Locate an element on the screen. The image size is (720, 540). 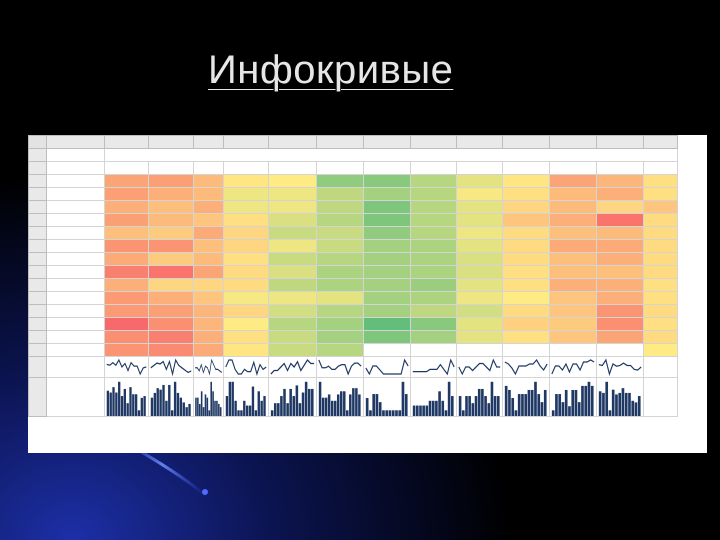
column-header-E is located at coordinates (246, 142).